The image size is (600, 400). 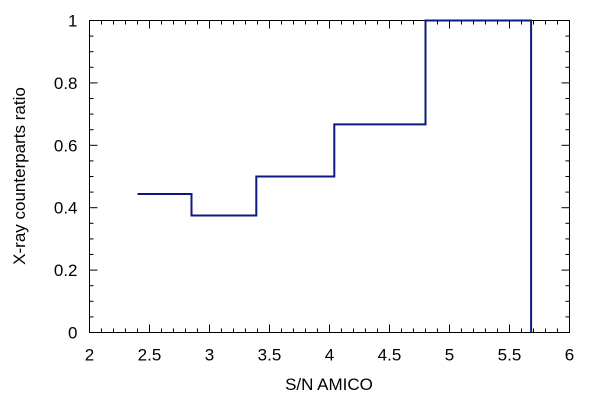 What do you see at coordinates (270, 355) in the screenshot?
I see `x-tick-label: 3.5` at bounding box center [270, 355].